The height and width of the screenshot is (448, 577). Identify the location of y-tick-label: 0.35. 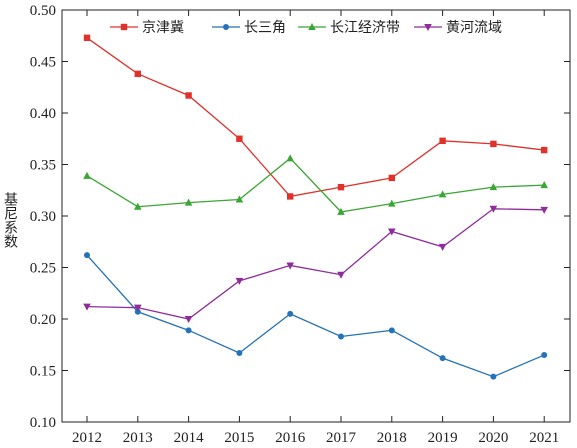
(43, 166).